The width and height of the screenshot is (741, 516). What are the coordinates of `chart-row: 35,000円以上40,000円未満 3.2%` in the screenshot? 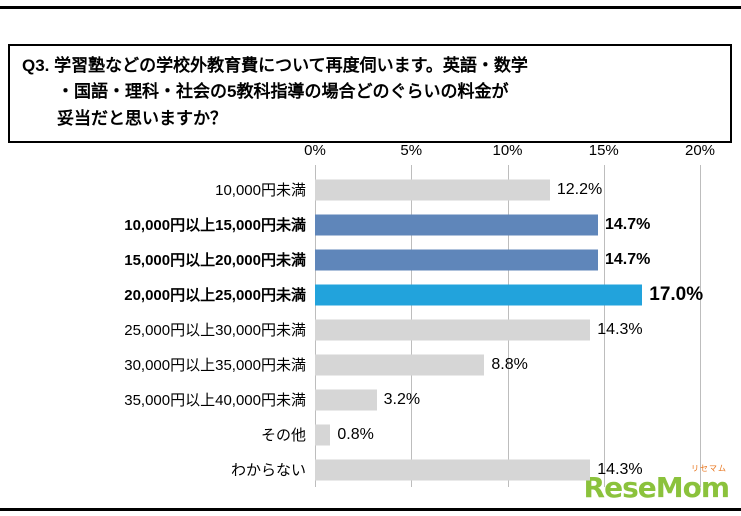 It's located at (355, 399).